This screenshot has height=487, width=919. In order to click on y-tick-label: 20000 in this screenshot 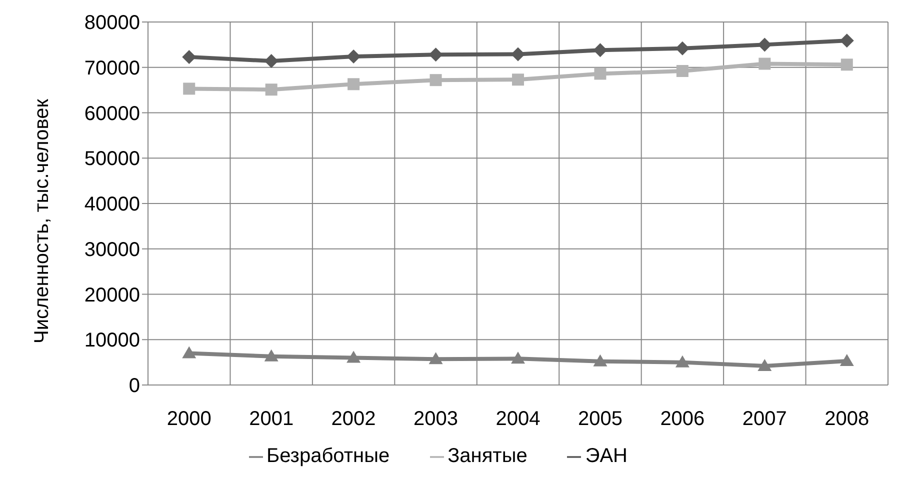, I will do `click(112, 295)`.